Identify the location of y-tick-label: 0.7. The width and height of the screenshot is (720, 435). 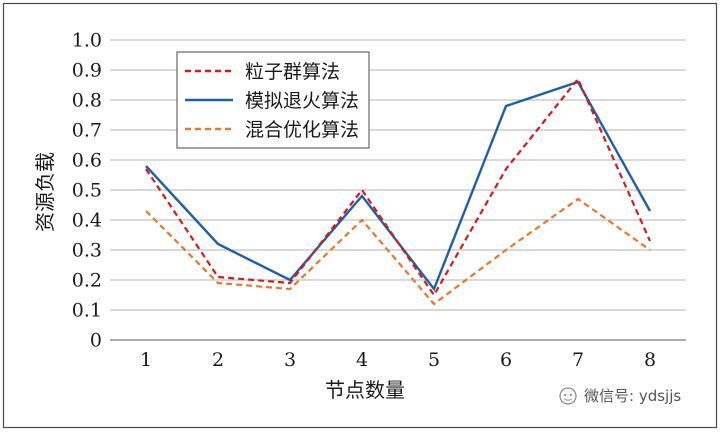
(87, 131).